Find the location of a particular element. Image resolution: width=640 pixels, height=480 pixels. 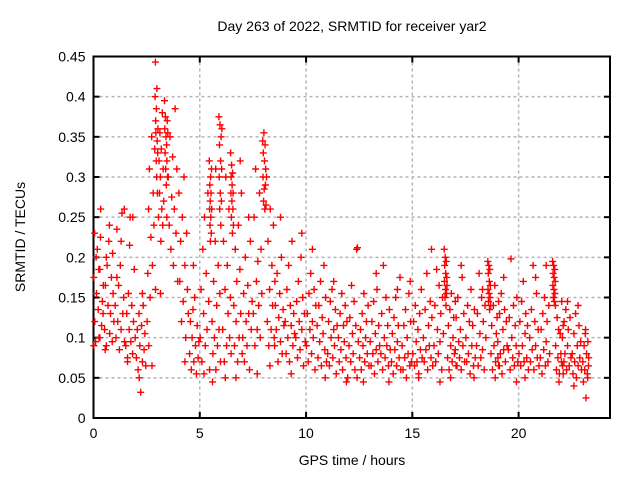

y-tick-label: 0.25 is located at coordinates (71, 217).